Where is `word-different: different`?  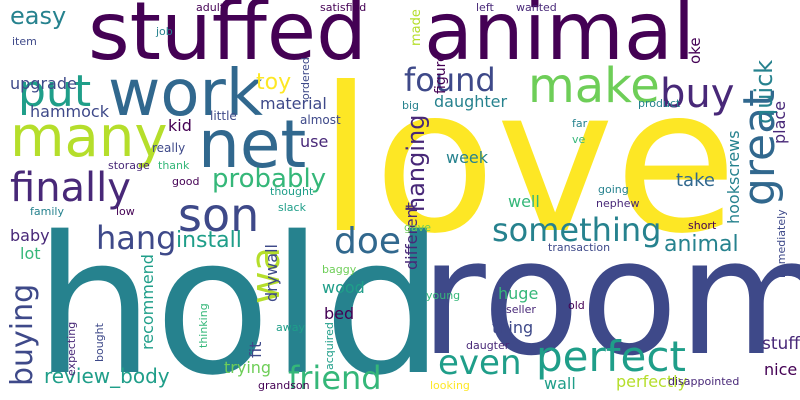 word-different: different is located at coordinates (411, 236).